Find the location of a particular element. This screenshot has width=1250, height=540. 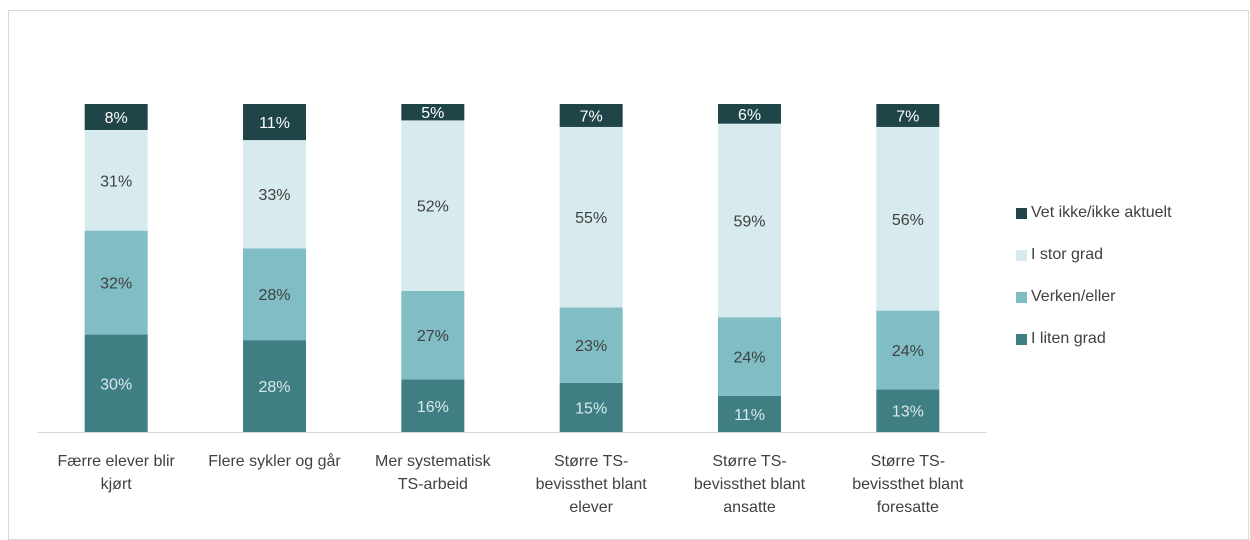

data-label-1-4: 8% is located at coordinates (116, 118).